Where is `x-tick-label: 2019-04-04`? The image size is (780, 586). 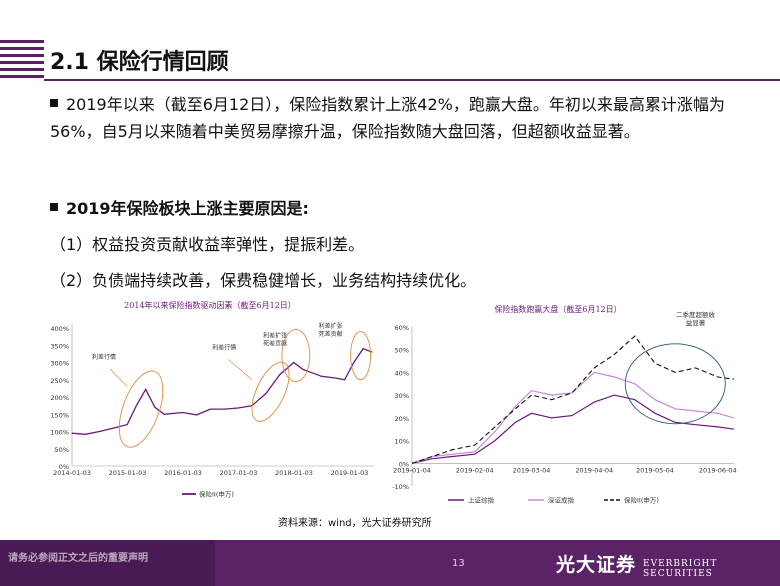 x-tick-label: 2019-04-04 is located at coordinates (594, 470).